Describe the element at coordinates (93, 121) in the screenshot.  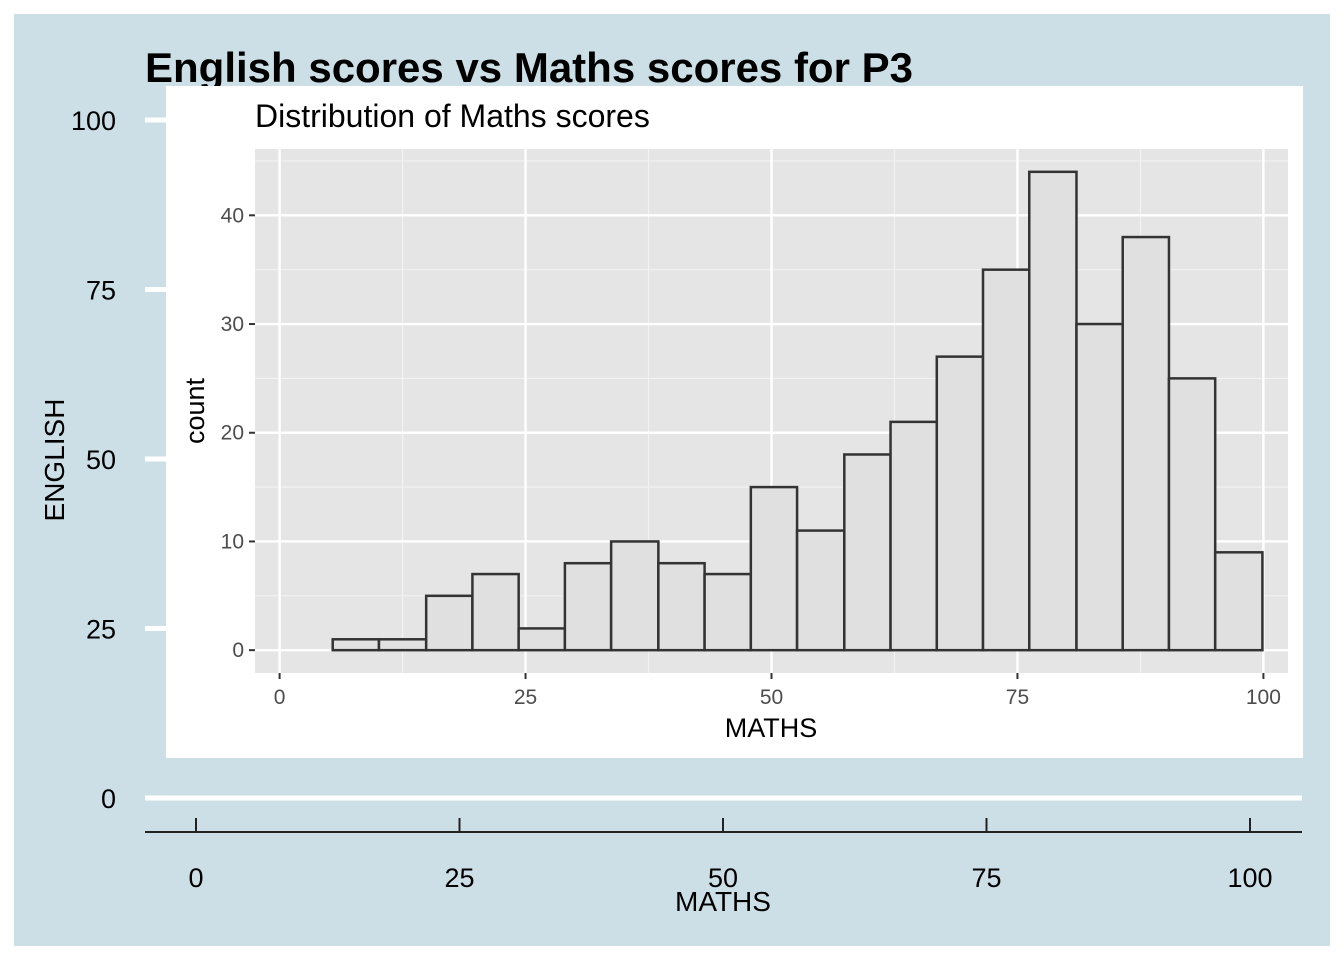
I see `outer-y-tick-label: 100` at that location.